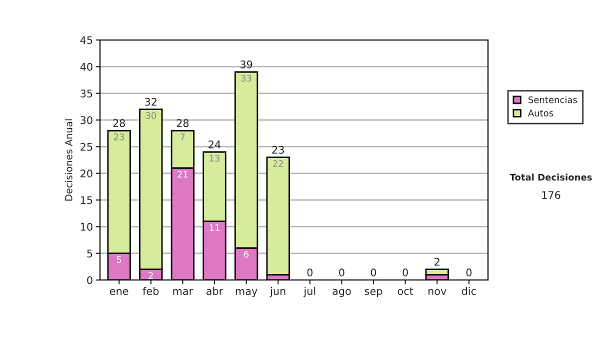 Image resolution: width=600 pixels, height=340 pixels. Describe the element at coordinates (119, 259) in the screenshot. I see `data-label: 5` at that location.